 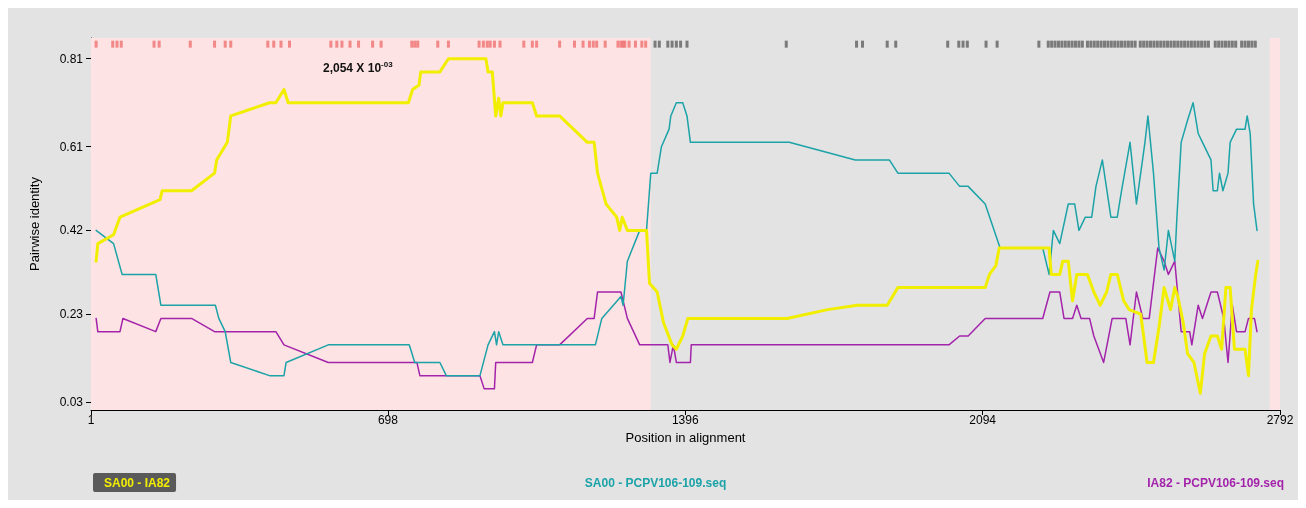 What do you see at coordinates (71, 58) in the screenshot?
I see `y-tick-label: 0.81` at bounding box center [71, 58].